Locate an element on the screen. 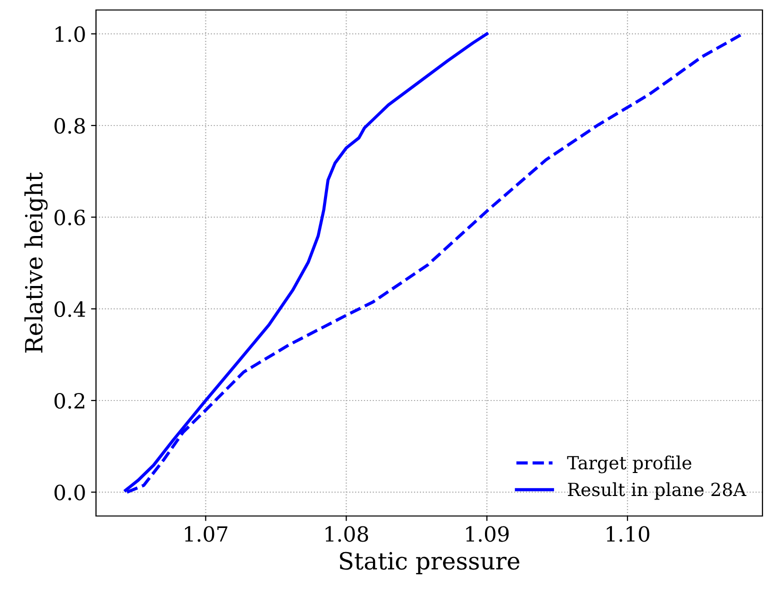  x-tick-label: 1.08 is located at coordinates (347, 534).